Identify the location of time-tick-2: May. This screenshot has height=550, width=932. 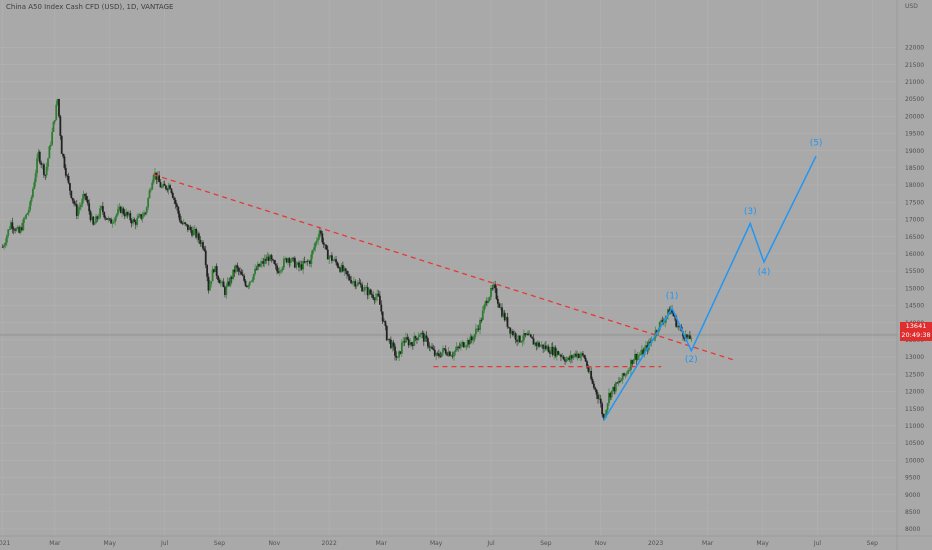
(110, 543).